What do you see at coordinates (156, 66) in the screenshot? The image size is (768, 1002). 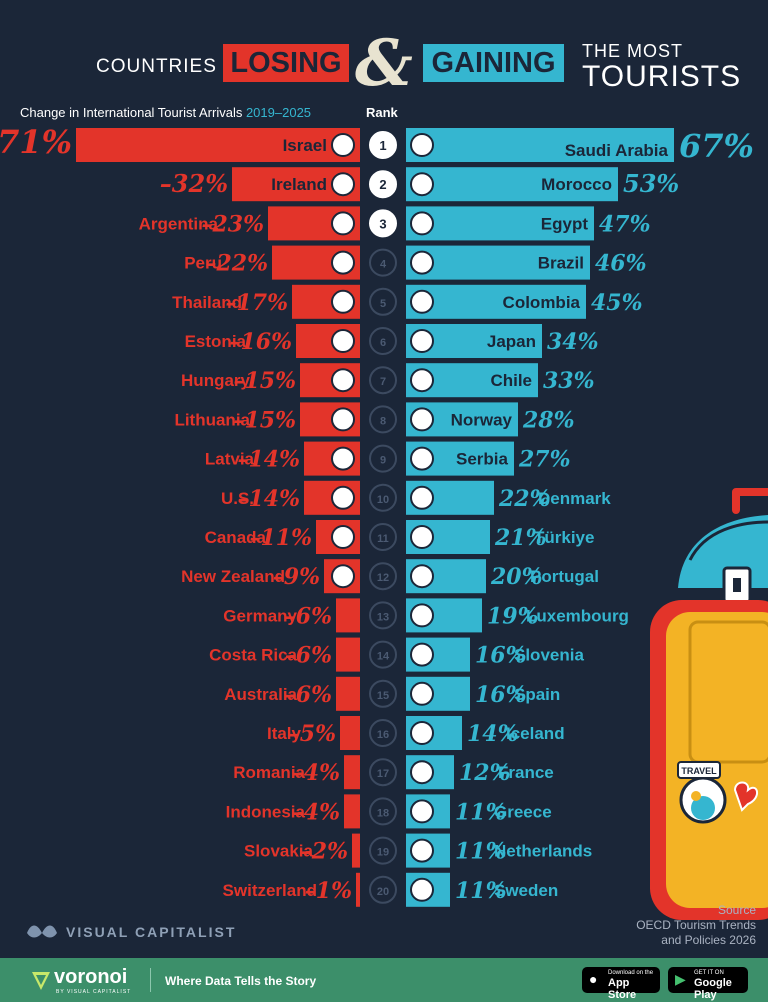 I see `header-countries: COUNTRIES` at bounding box center [156, 66].